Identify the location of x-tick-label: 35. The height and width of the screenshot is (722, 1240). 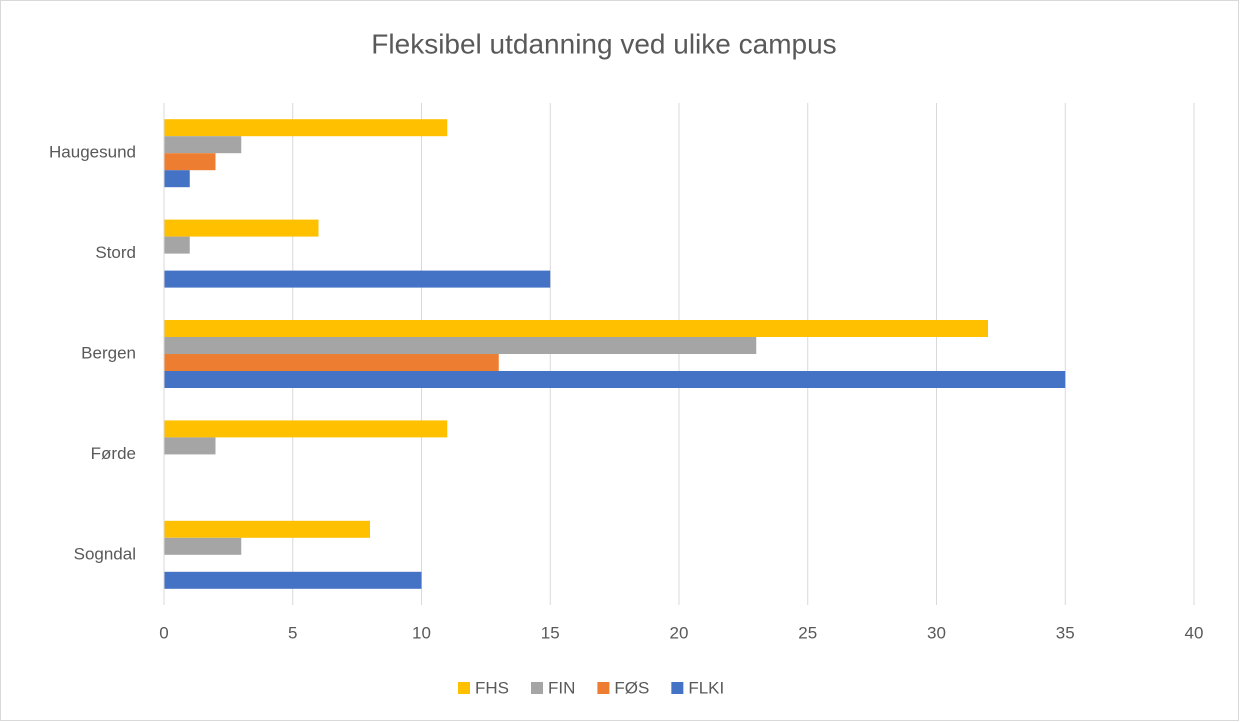
(1065, 632).